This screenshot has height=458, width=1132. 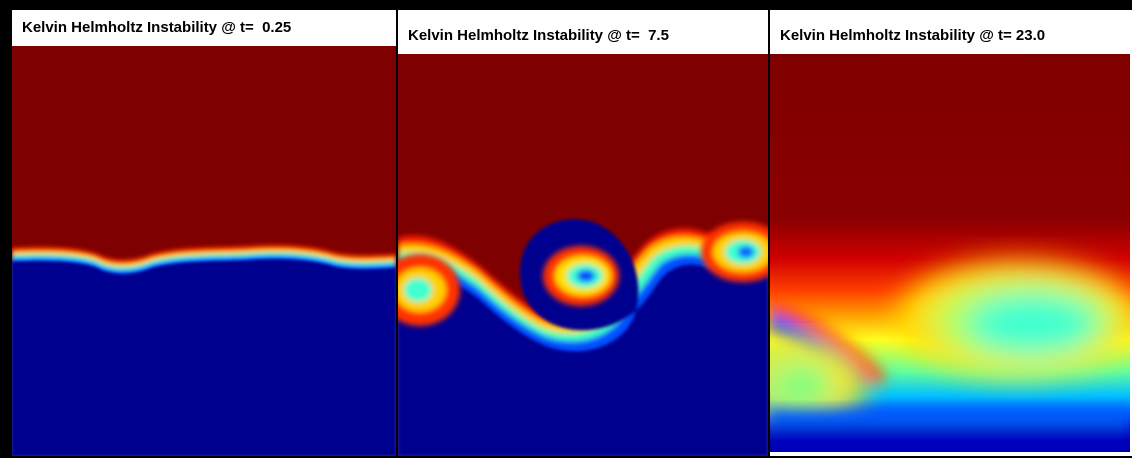 What do you see at coordinates (204, 28) in the screenshot?
I see `panel-title: Kelvin Helmholtz Instability @ t= 0.25` at bounding box center [204, 28].